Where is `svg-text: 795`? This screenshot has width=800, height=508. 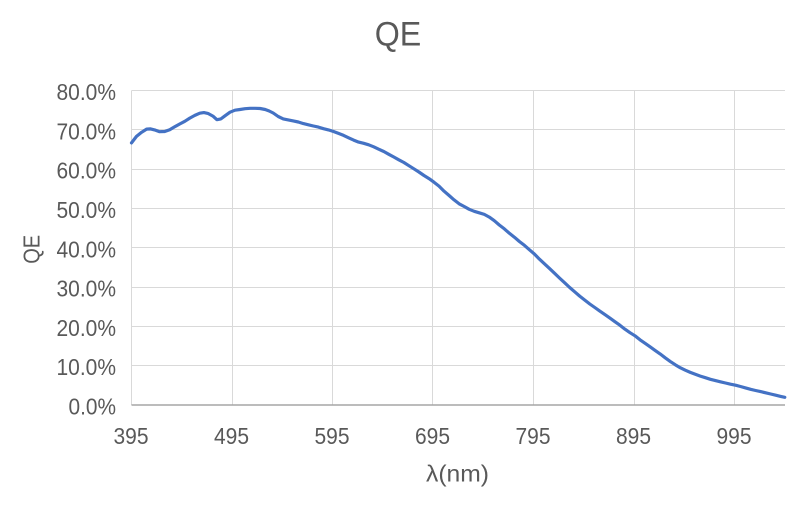 svg-text: 795 is located at coordinates (533, 436).